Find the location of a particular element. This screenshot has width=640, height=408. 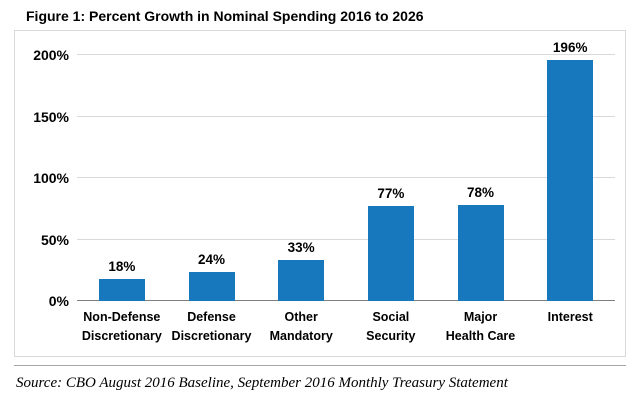

y-tick-label: 150% is located at coordinates (51, 116).